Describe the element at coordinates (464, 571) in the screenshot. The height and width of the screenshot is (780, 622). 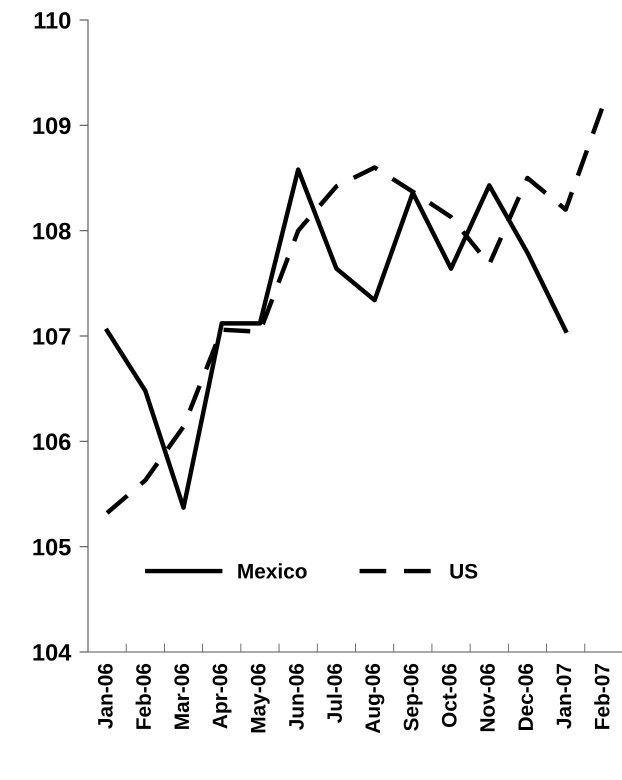
I see `legend-label: US` at that location.